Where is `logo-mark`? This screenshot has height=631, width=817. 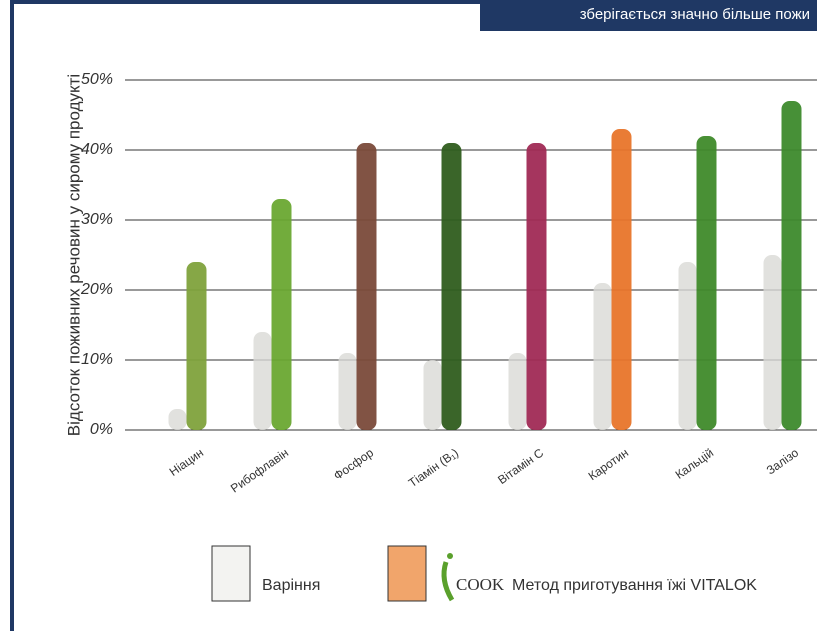
logo-mark is located at coordinates (448, 581).